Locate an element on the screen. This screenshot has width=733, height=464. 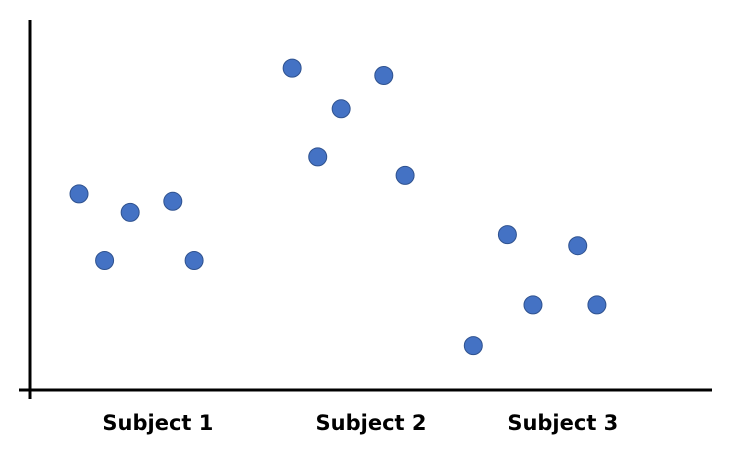
category-labels: Subject 1 Subject 2 Subject 3 is located at coordinates (360, 423).